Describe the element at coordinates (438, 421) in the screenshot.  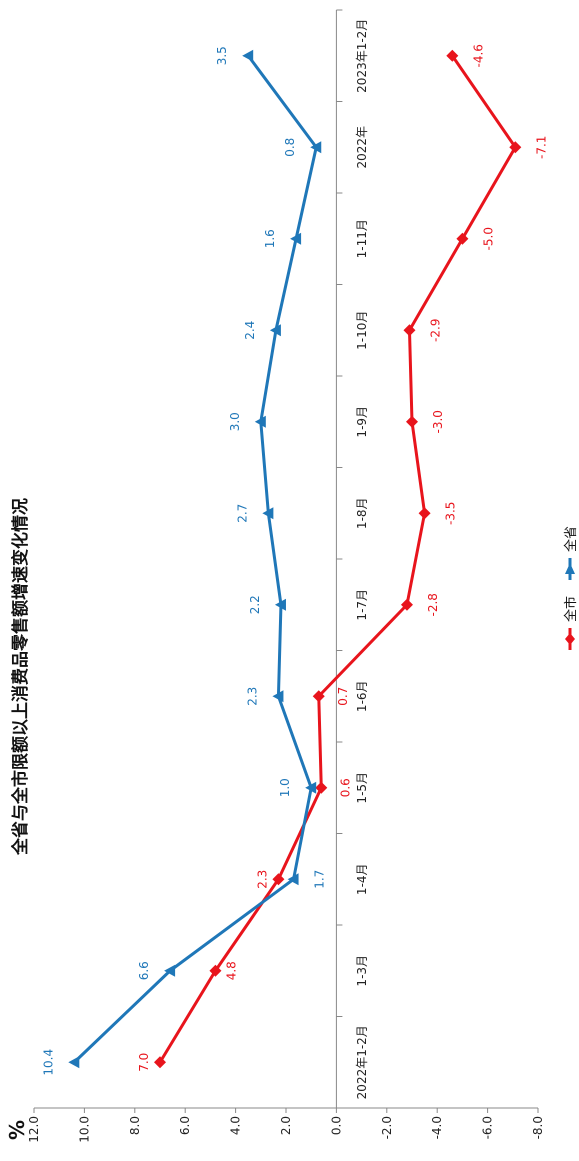
I see `data-label-city: -3.0` at that location.